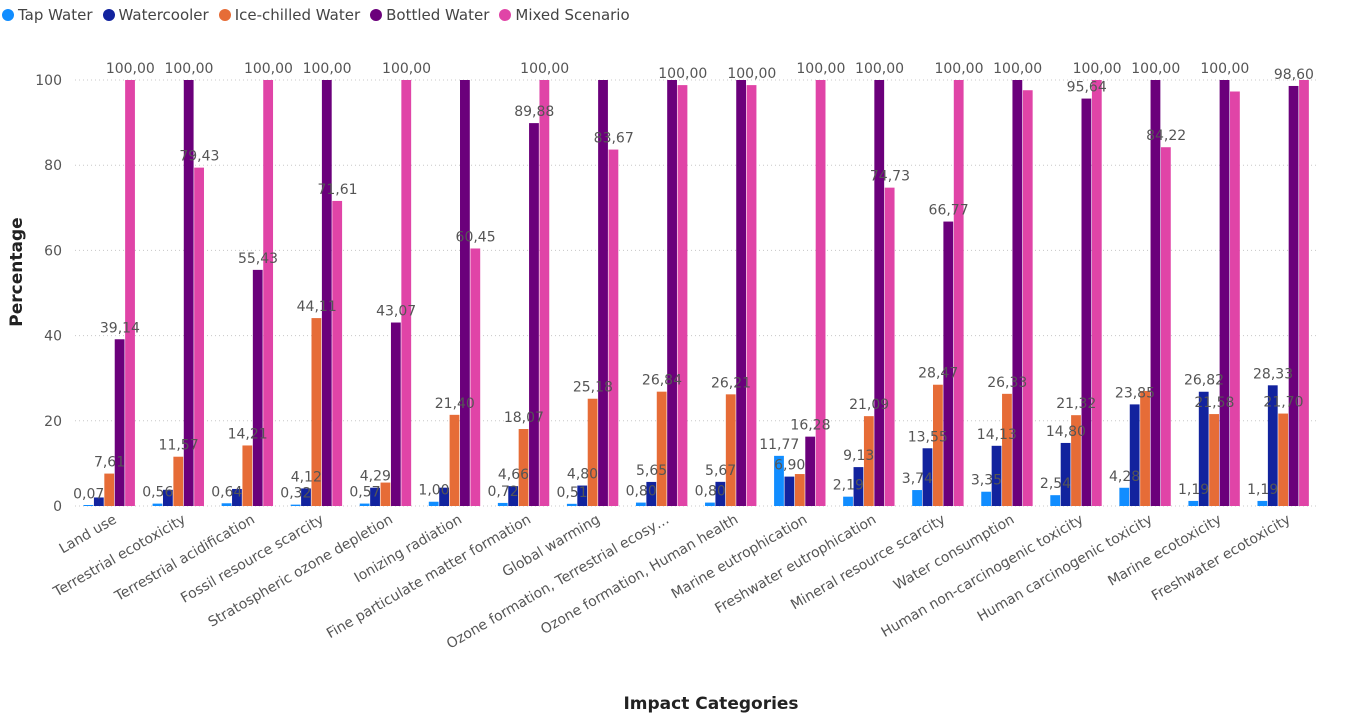 The width and height of the screenshot is (1358, 717). Describe the element at coordinates (438, 15) in the screenshot. I see `legend-label: Bottled Water` at that location.